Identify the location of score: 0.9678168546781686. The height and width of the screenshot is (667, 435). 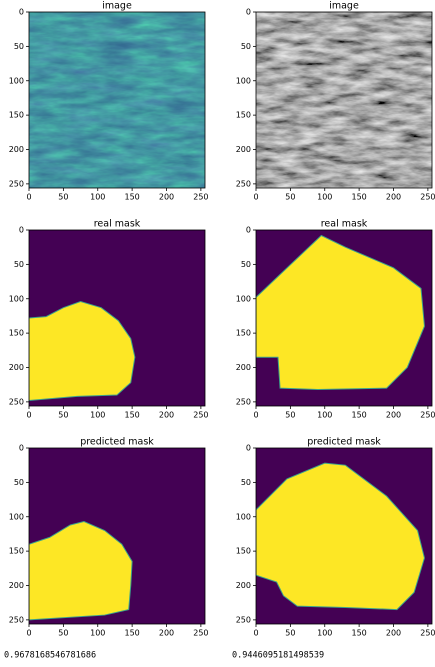
(50, 656).